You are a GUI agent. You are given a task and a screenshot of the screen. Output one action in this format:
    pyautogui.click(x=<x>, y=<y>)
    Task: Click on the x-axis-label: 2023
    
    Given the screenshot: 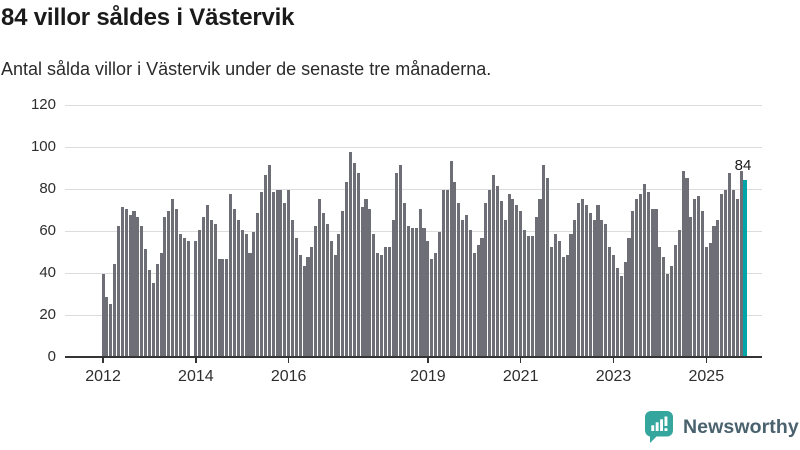 What is the action you would take?
    pyautogui.click(x=613, y=376)
    